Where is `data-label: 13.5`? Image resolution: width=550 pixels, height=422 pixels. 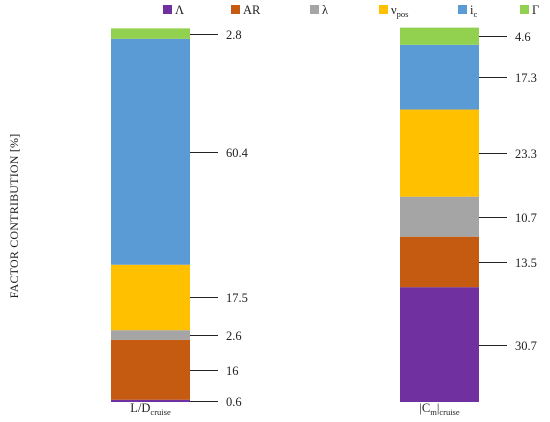
data-label: 13.5 is located at coordinates (526, 263).